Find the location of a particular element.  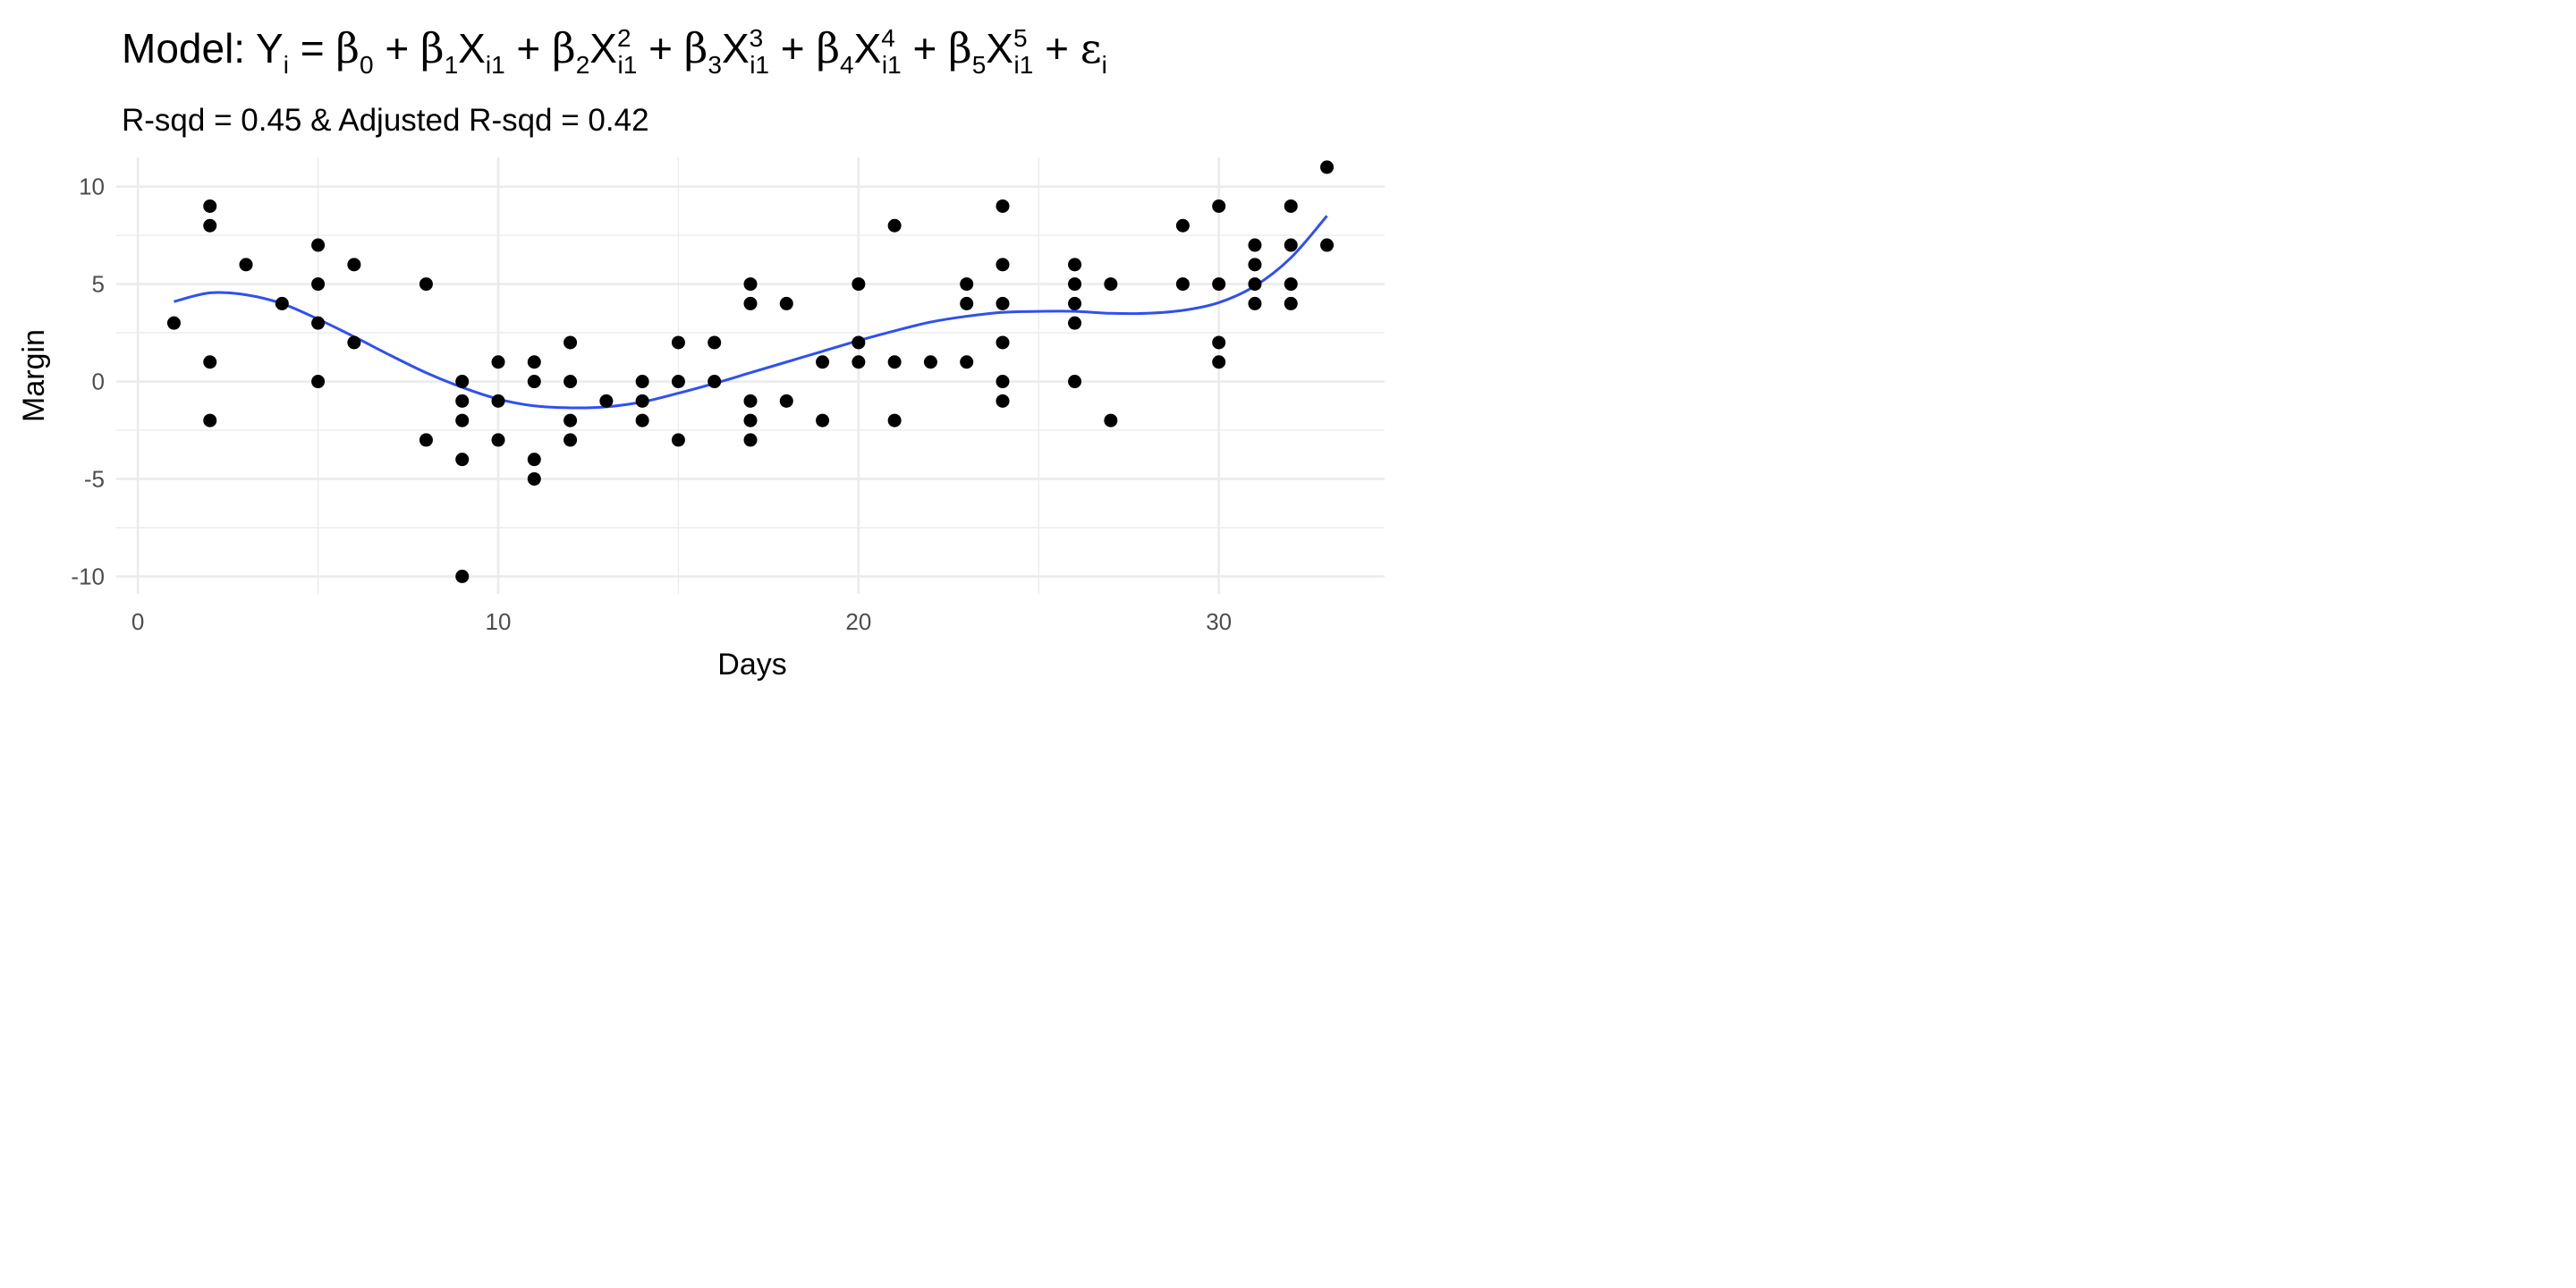

x-tick-label: 10 is located at coordinates (499, 621).